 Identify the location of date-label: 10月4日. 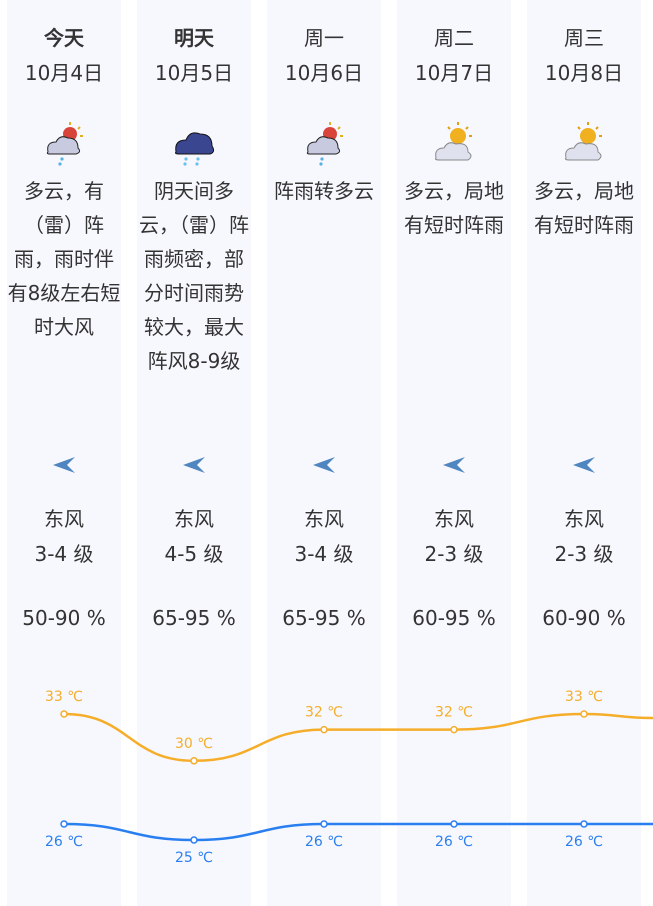
(64, 73).